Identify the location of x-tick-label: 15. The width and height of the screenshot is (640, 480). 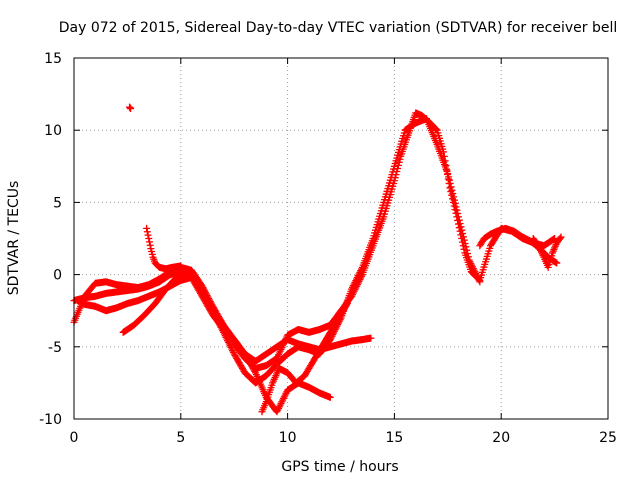
(394, 438).